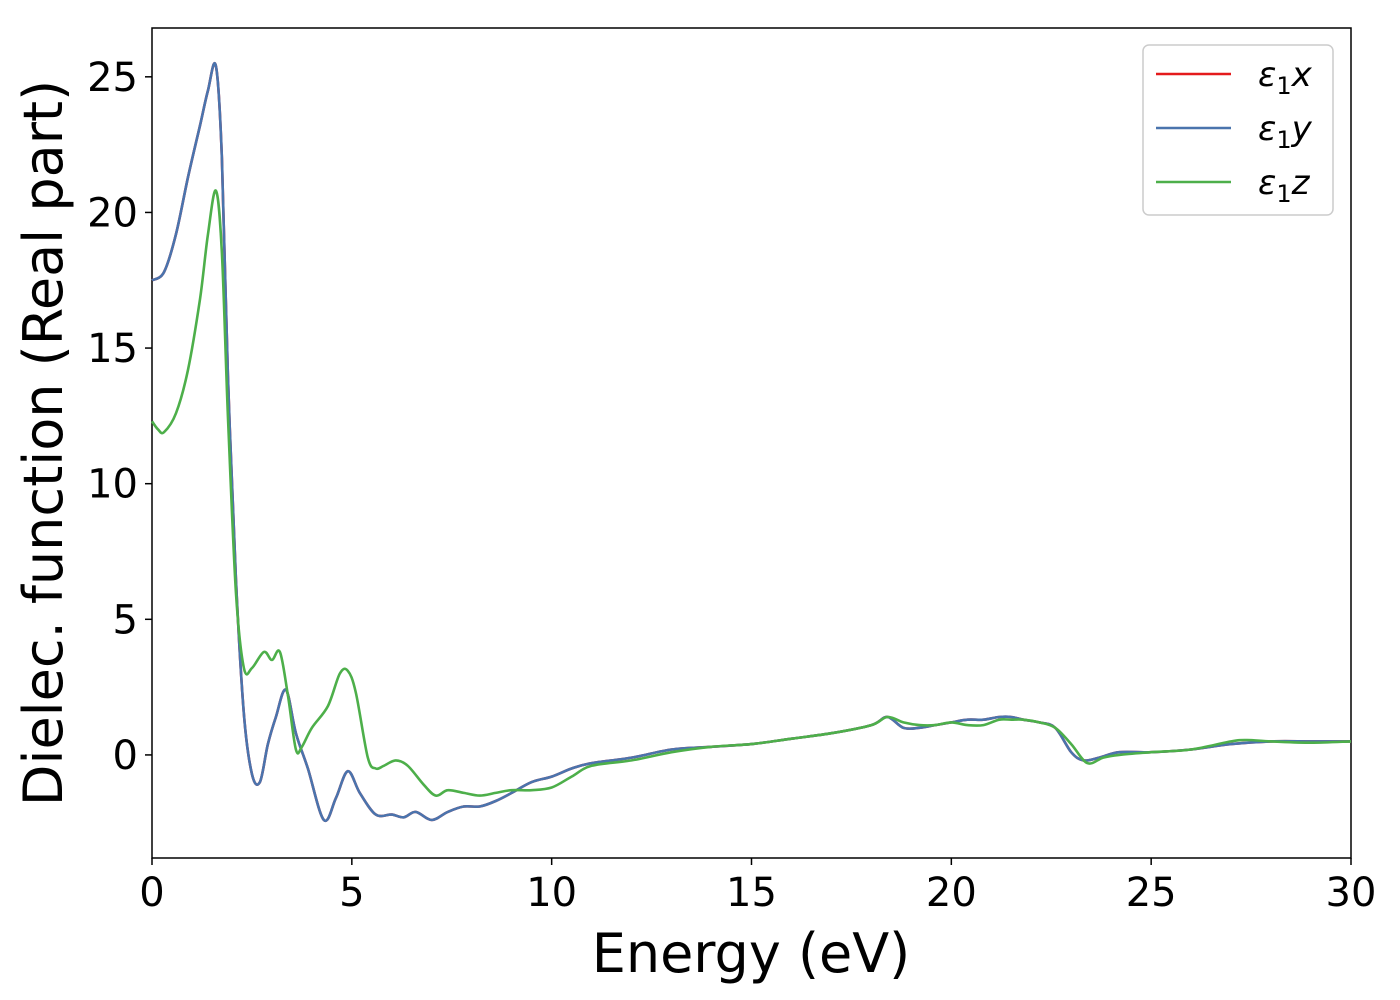  Describe the element at coordinates (1234, 77) in the screenshot. I see `legend-item-x: ε1x` at that location.